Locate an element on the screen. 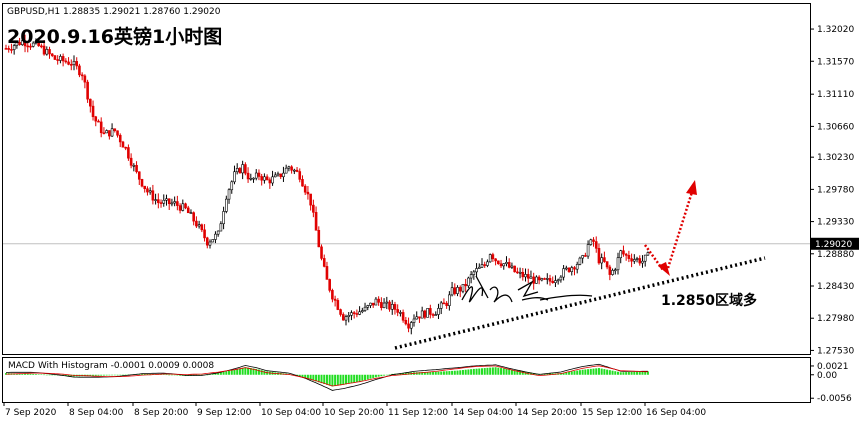 The height and width of the screenshot is (426, 861). price-tick-label: 1.30230 is located at coordinates (835, 158).